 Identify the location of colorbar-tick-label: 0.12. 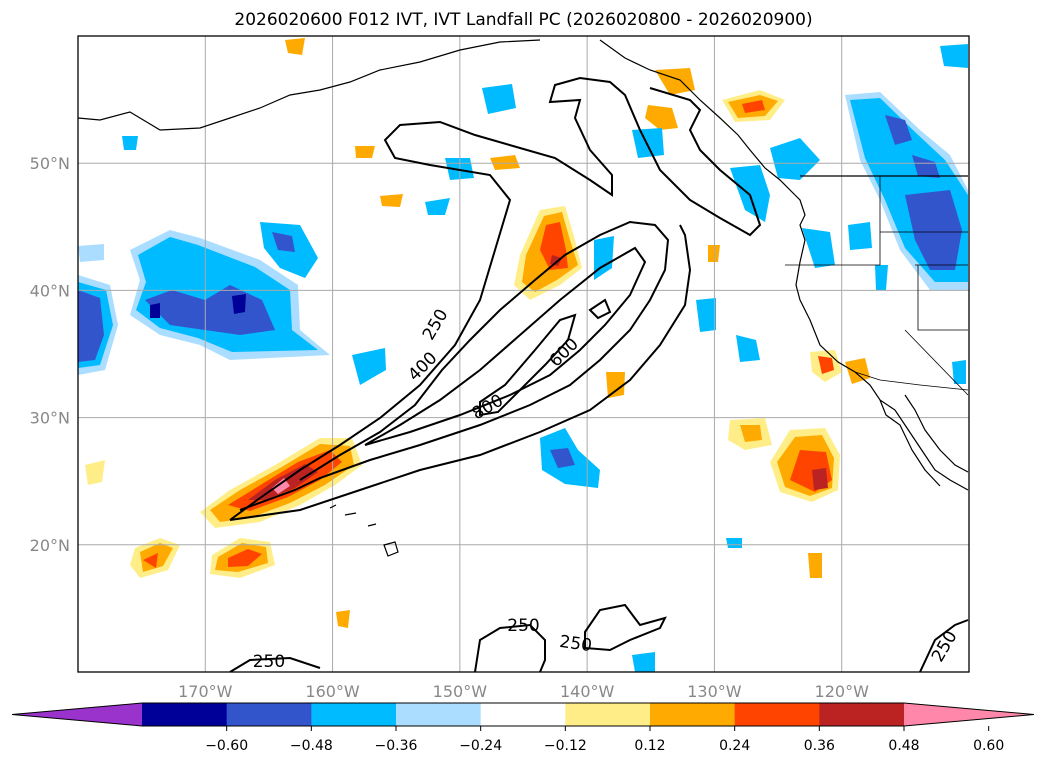
(649, 746).